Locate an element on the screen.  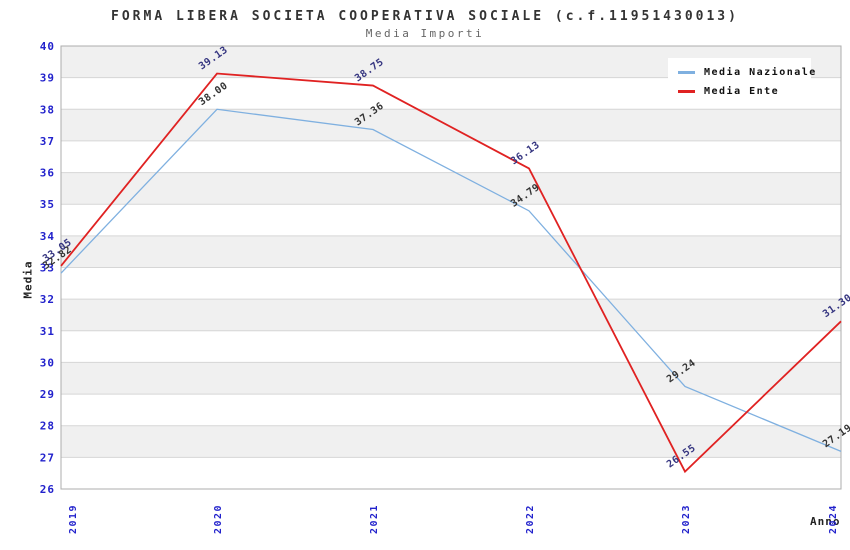
legend-label-media-nazionale: Media Nazionale is located at coordinates (760, 72).